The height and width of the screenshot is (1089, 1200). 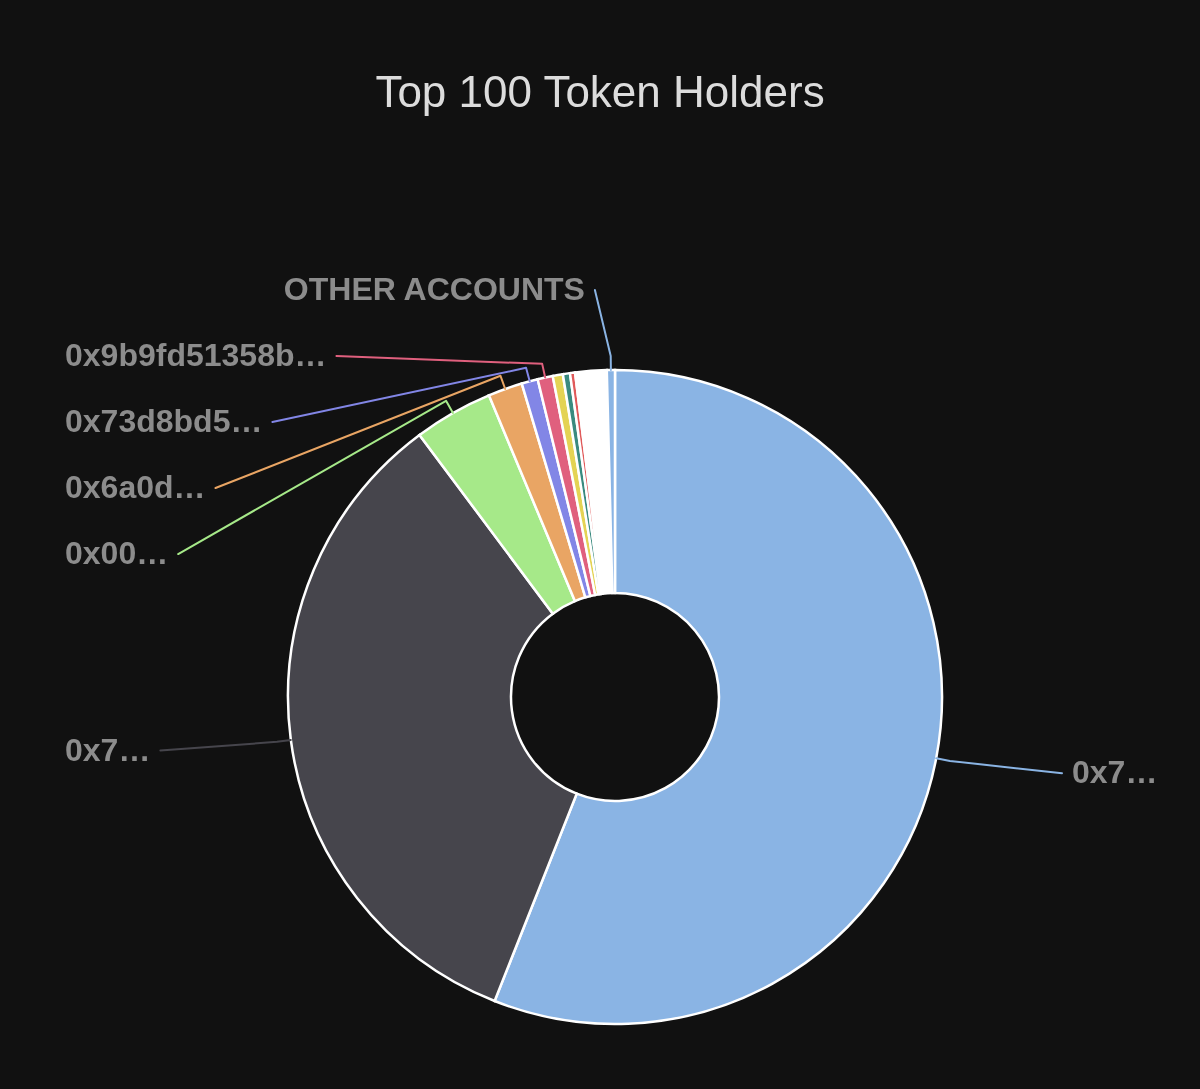 I want to click on slice-label: OTHER ACCOUNTS, so click(x=434, y=289).